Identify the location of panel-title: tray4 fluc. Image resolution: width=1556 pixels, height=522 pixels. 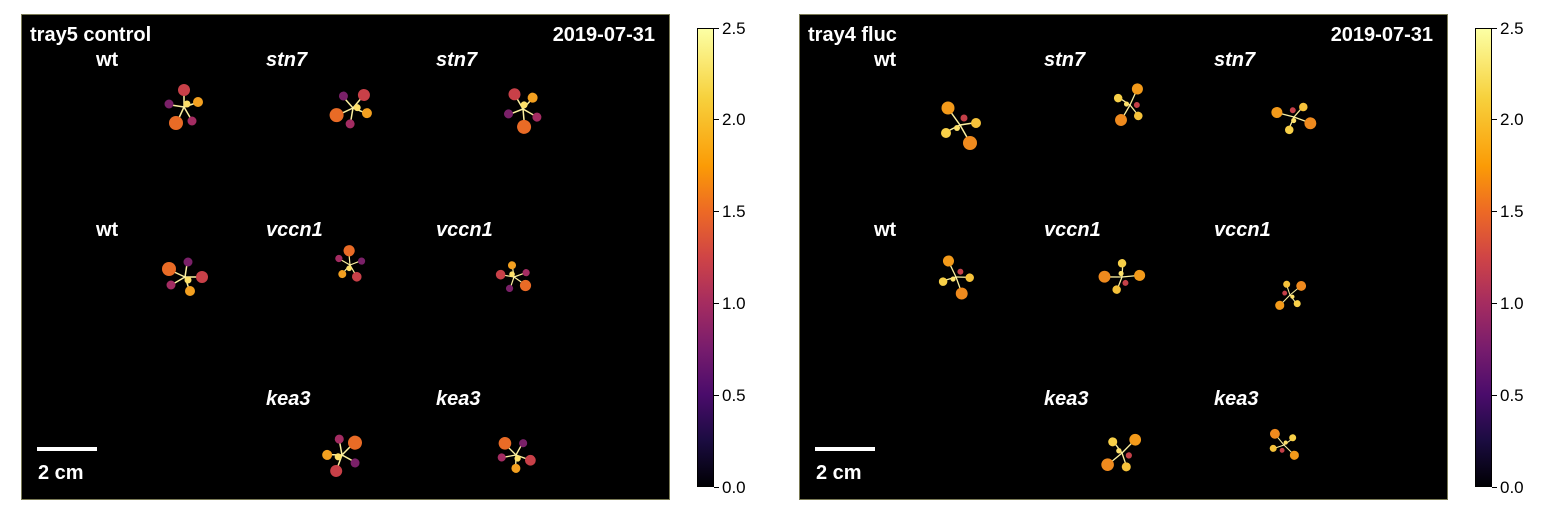
(852, 35).